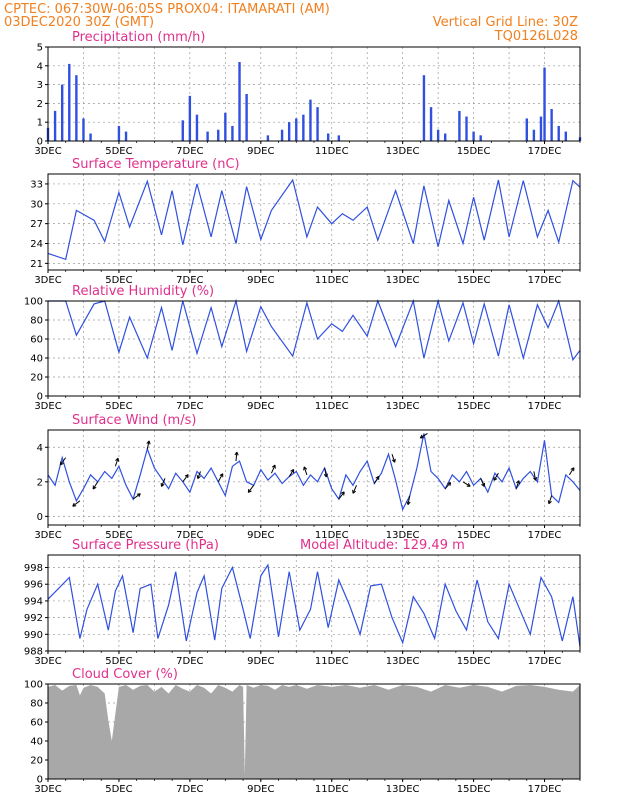  What do you see at coordinates (314, 472) in the screenshot?
I see `series-line` at bounding box center [314, 472].